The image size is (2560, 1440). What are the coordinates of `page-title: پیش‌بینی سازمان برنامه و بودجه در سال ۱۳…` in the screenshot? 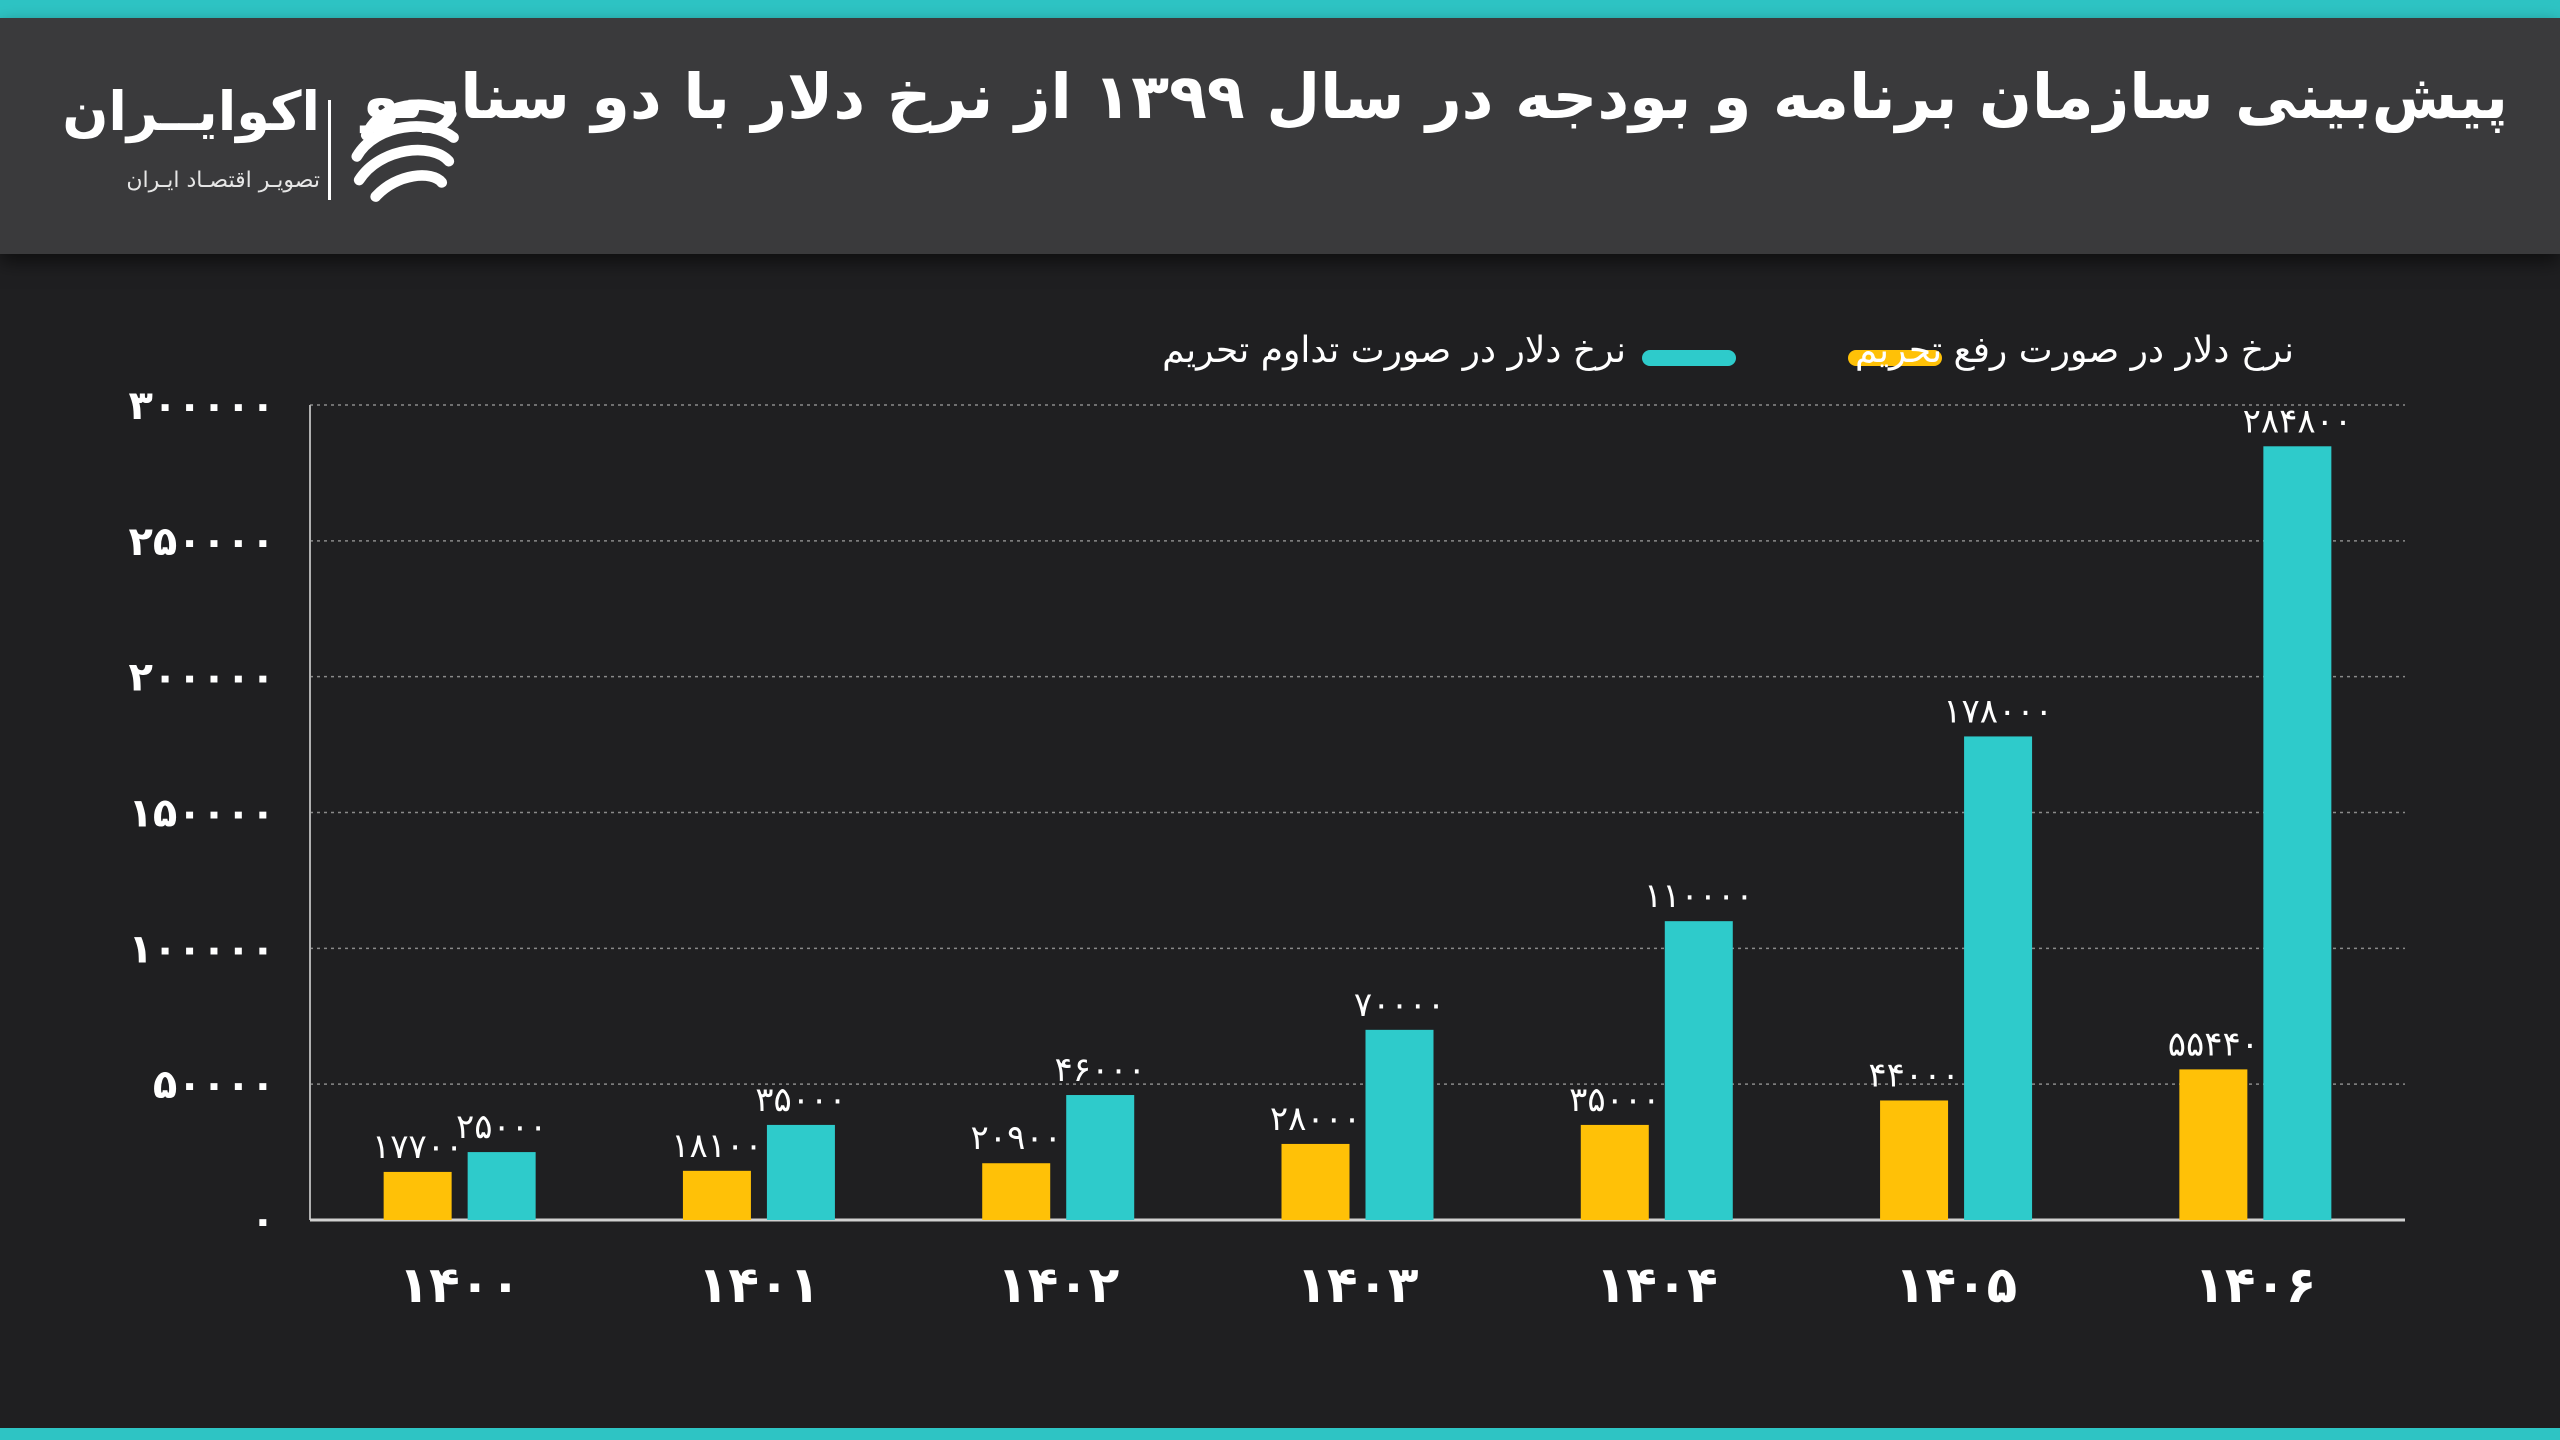 It's located at (1435, 96).